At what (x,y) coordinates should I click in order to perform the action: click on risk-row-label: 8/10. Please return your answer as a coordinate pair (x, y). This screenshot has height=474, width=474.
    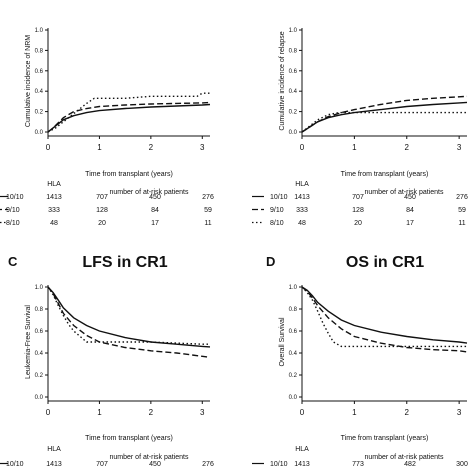
    Looking at the image, I should click on (13, 223).